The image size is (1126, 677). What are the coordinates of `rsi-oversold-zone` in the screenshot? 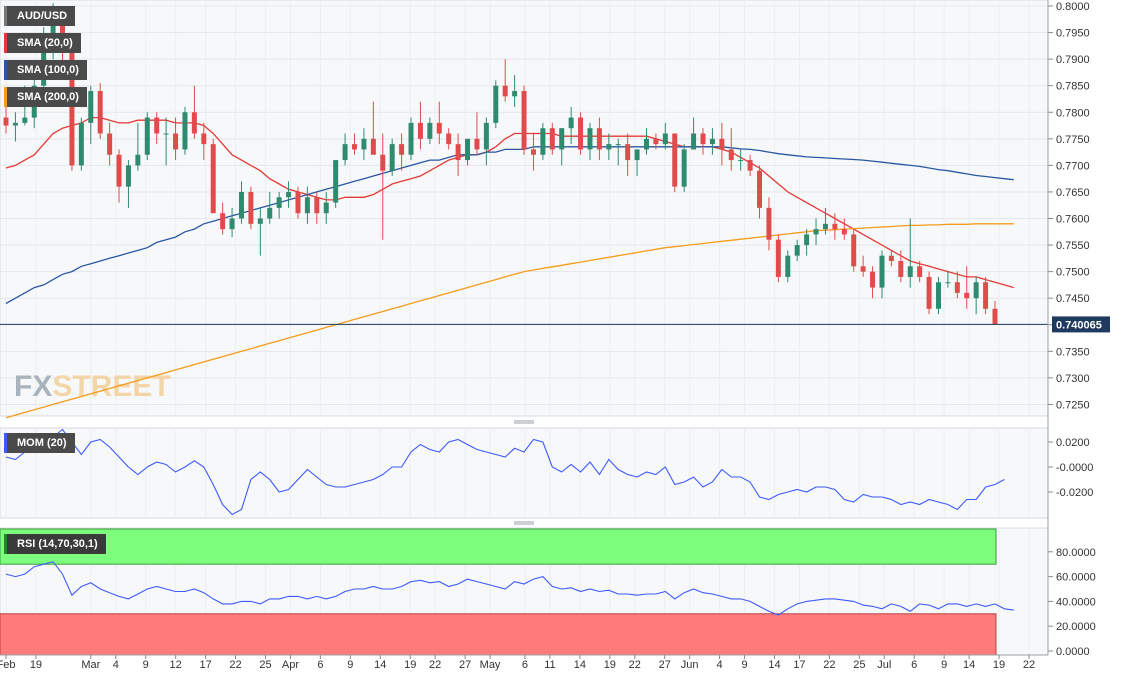 It's located at (498, 634).